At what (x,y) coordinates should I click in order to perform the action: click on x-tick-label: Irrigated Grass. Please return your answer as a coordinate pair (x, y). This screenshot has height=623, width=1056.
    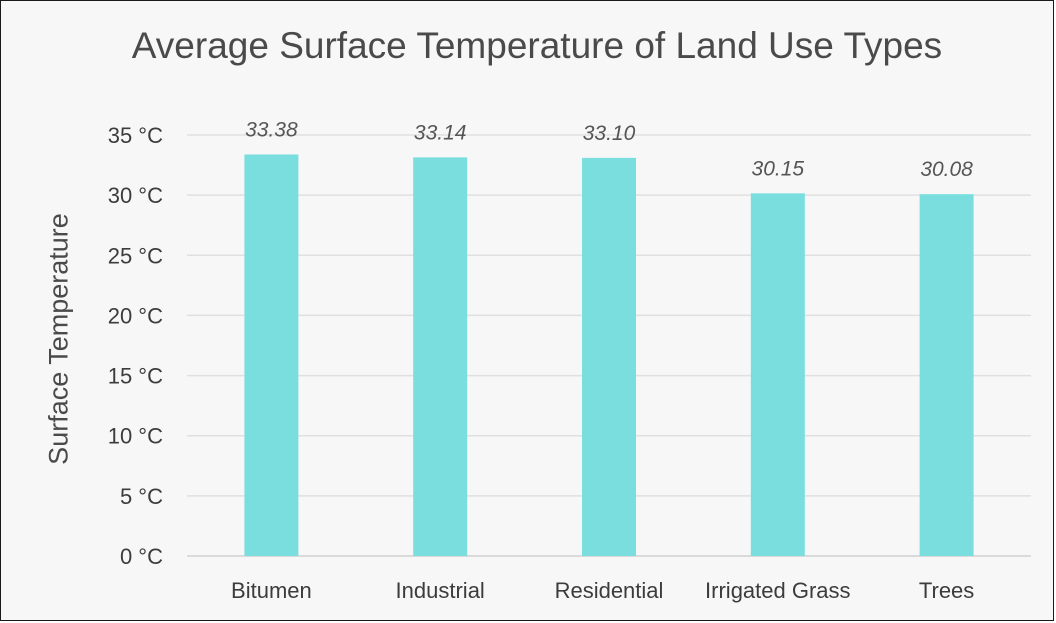
    Looking at the image, I should click on (778, 590).